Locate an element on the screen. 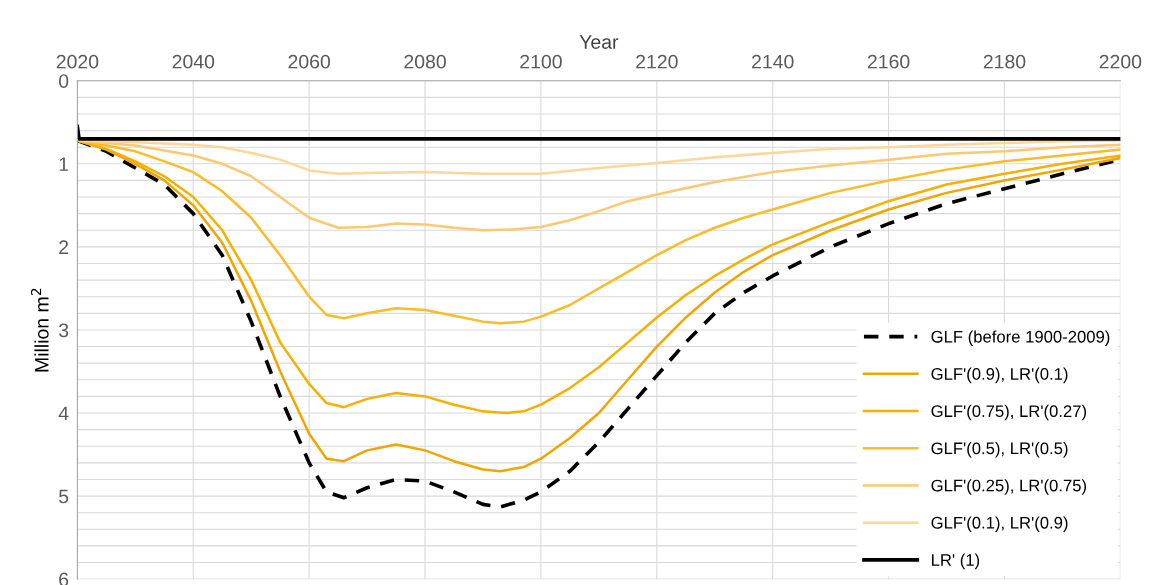 The height and width of the screenshot is (585, 1155). y-tick-label: 2 is located at coordinates (64, 247).